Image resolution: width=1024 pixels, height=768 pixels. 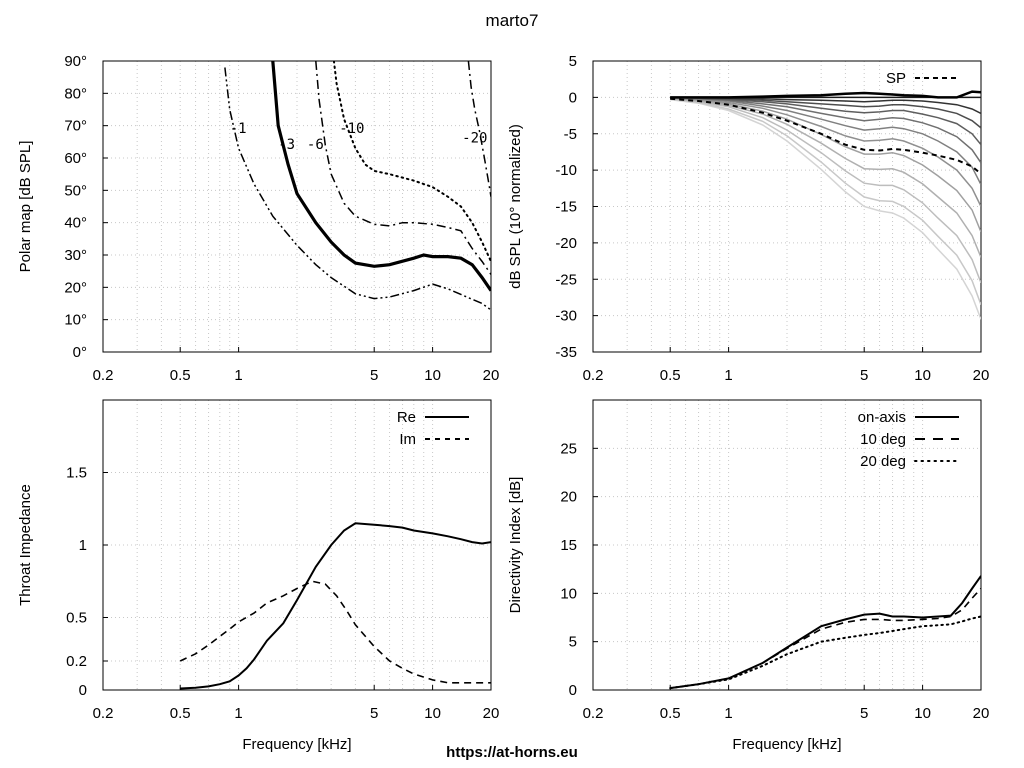 What do you see at coordinates (315, 145) in the screenshot?
I see `contour-label: -6` at bounding box center [315, 145].